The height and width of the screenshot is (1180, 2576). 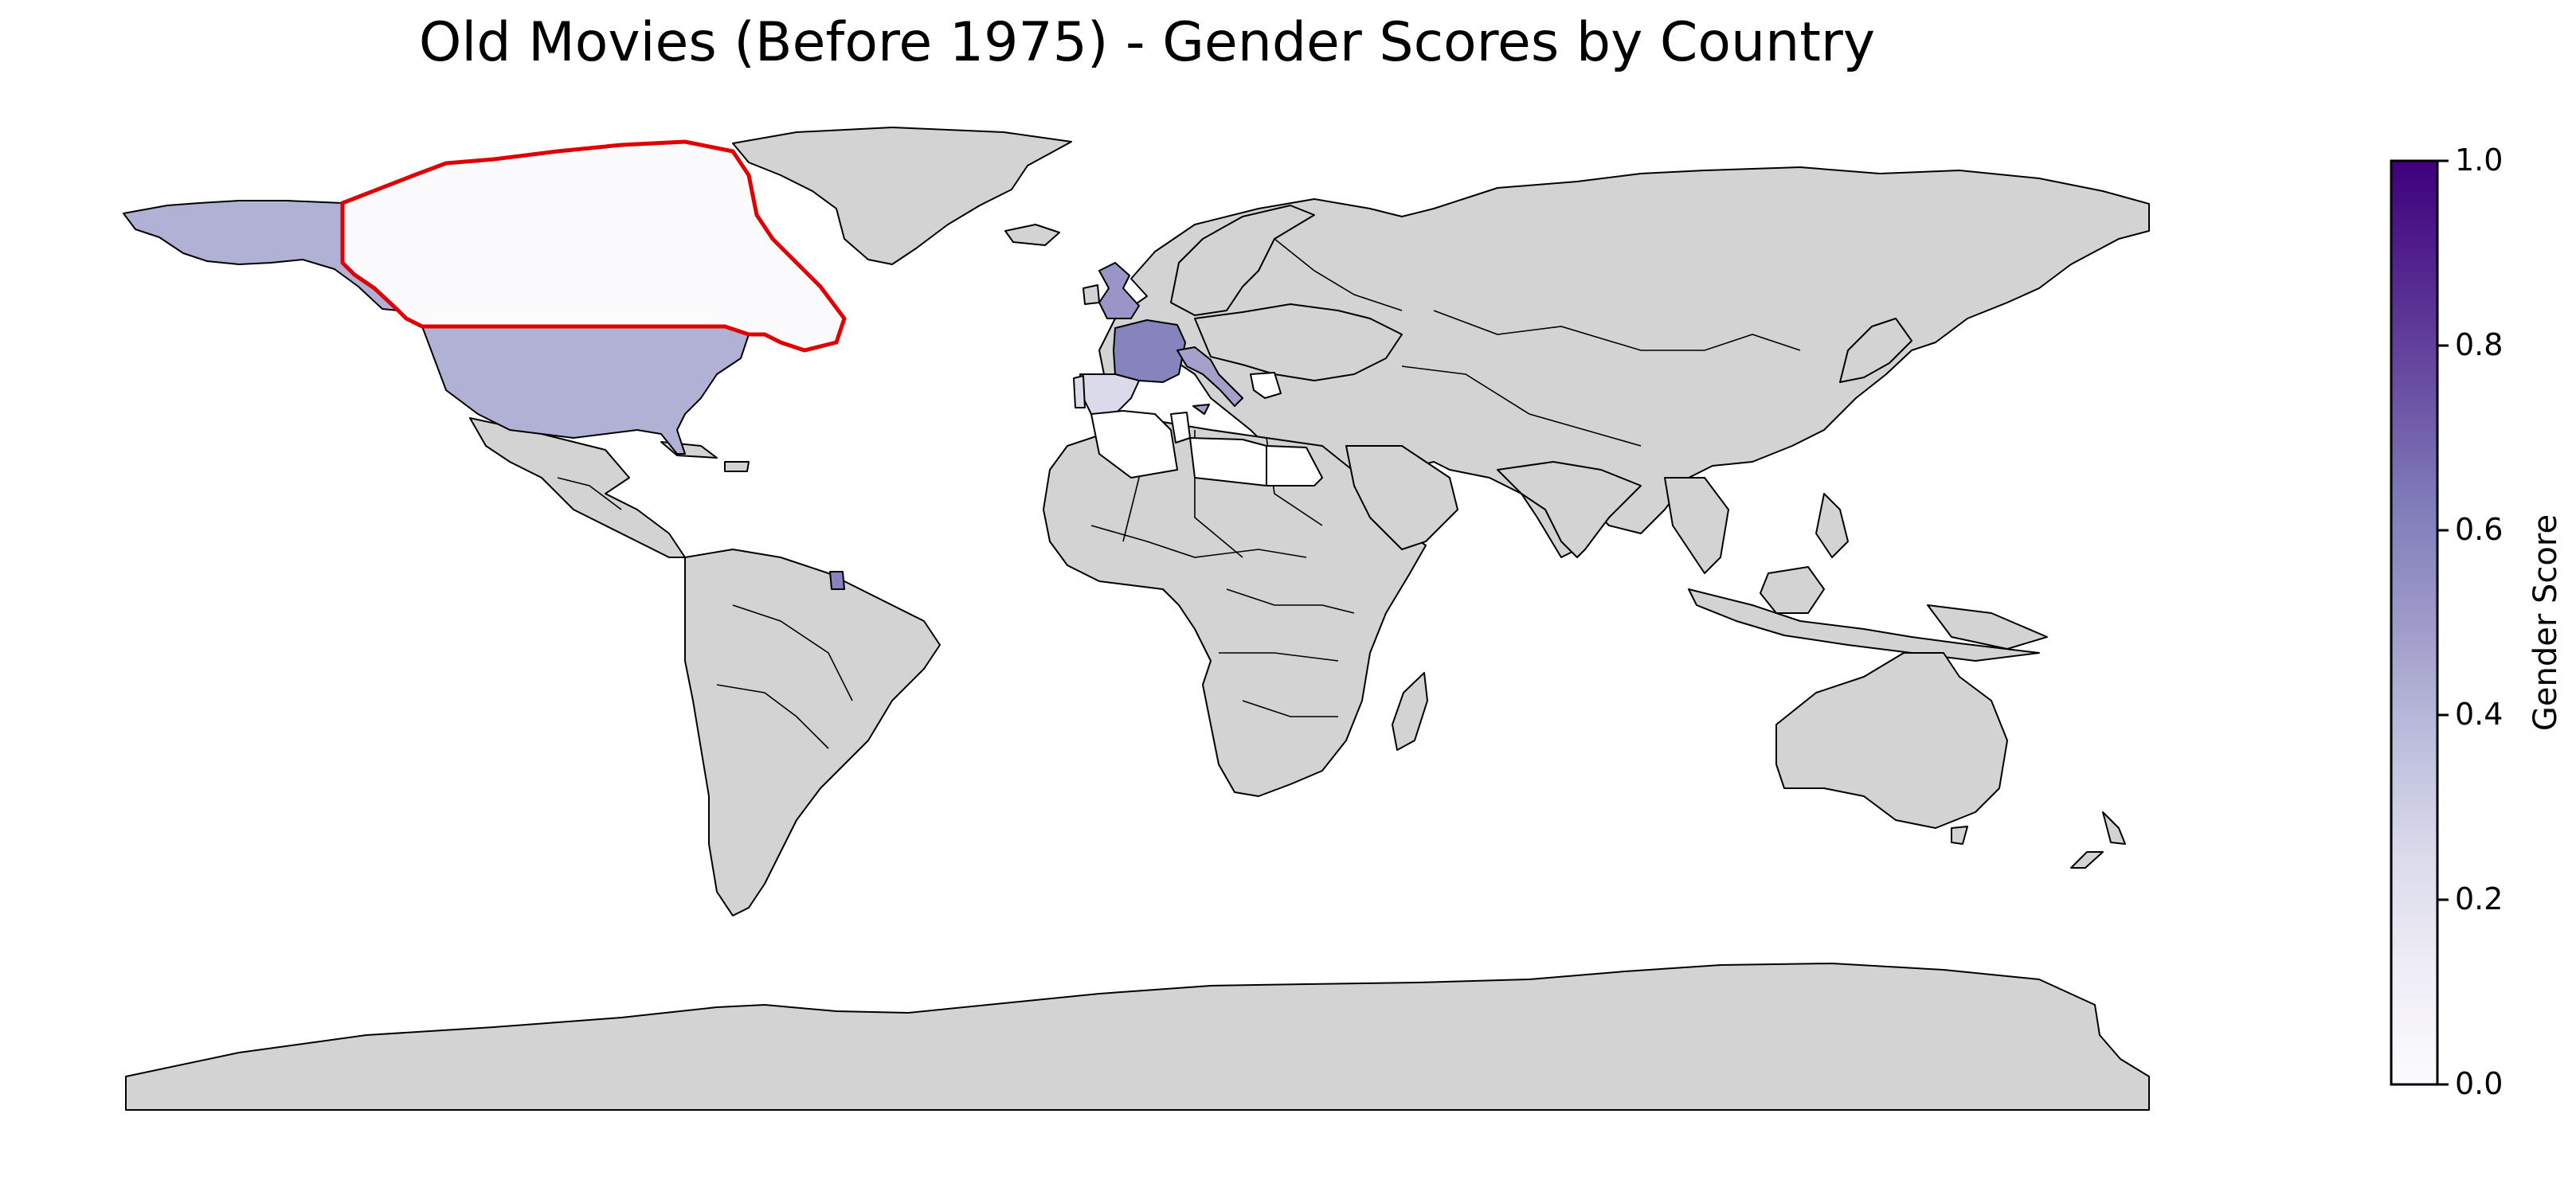 What do you see at coordinates (737, 466) in the screenshot?
I see `hispaniola` at bounding box center [737, 466].